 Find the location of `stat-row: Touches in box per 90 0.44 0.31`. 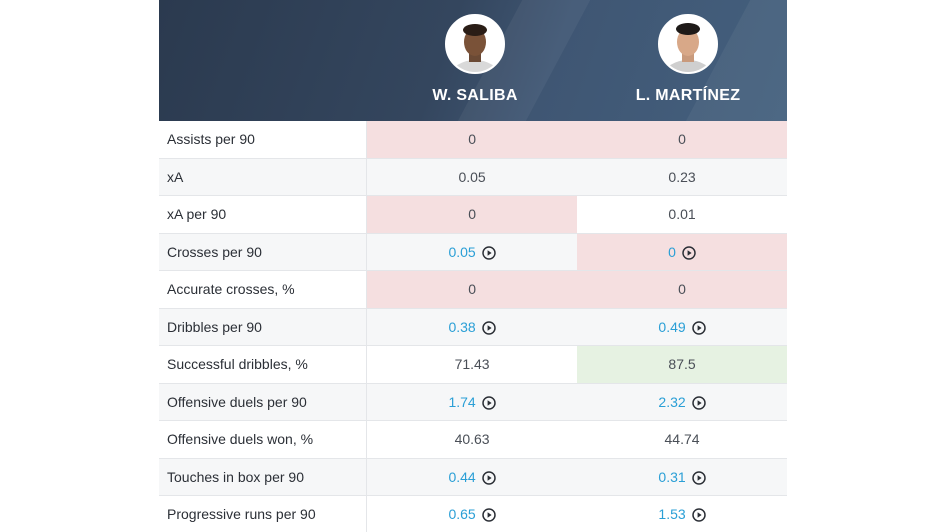

stat-row: Touches in box per 90 0.44 0.31 is located at coordinates (473, 477).